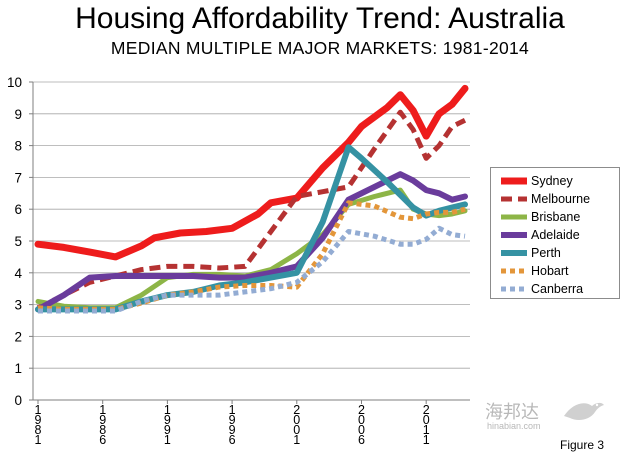 This screenshot has width=640, height=452. What do you see at coordinates (18, 146) in the screenshot?
I see `y-tick-label: 8` at bounding box center [18, 146].